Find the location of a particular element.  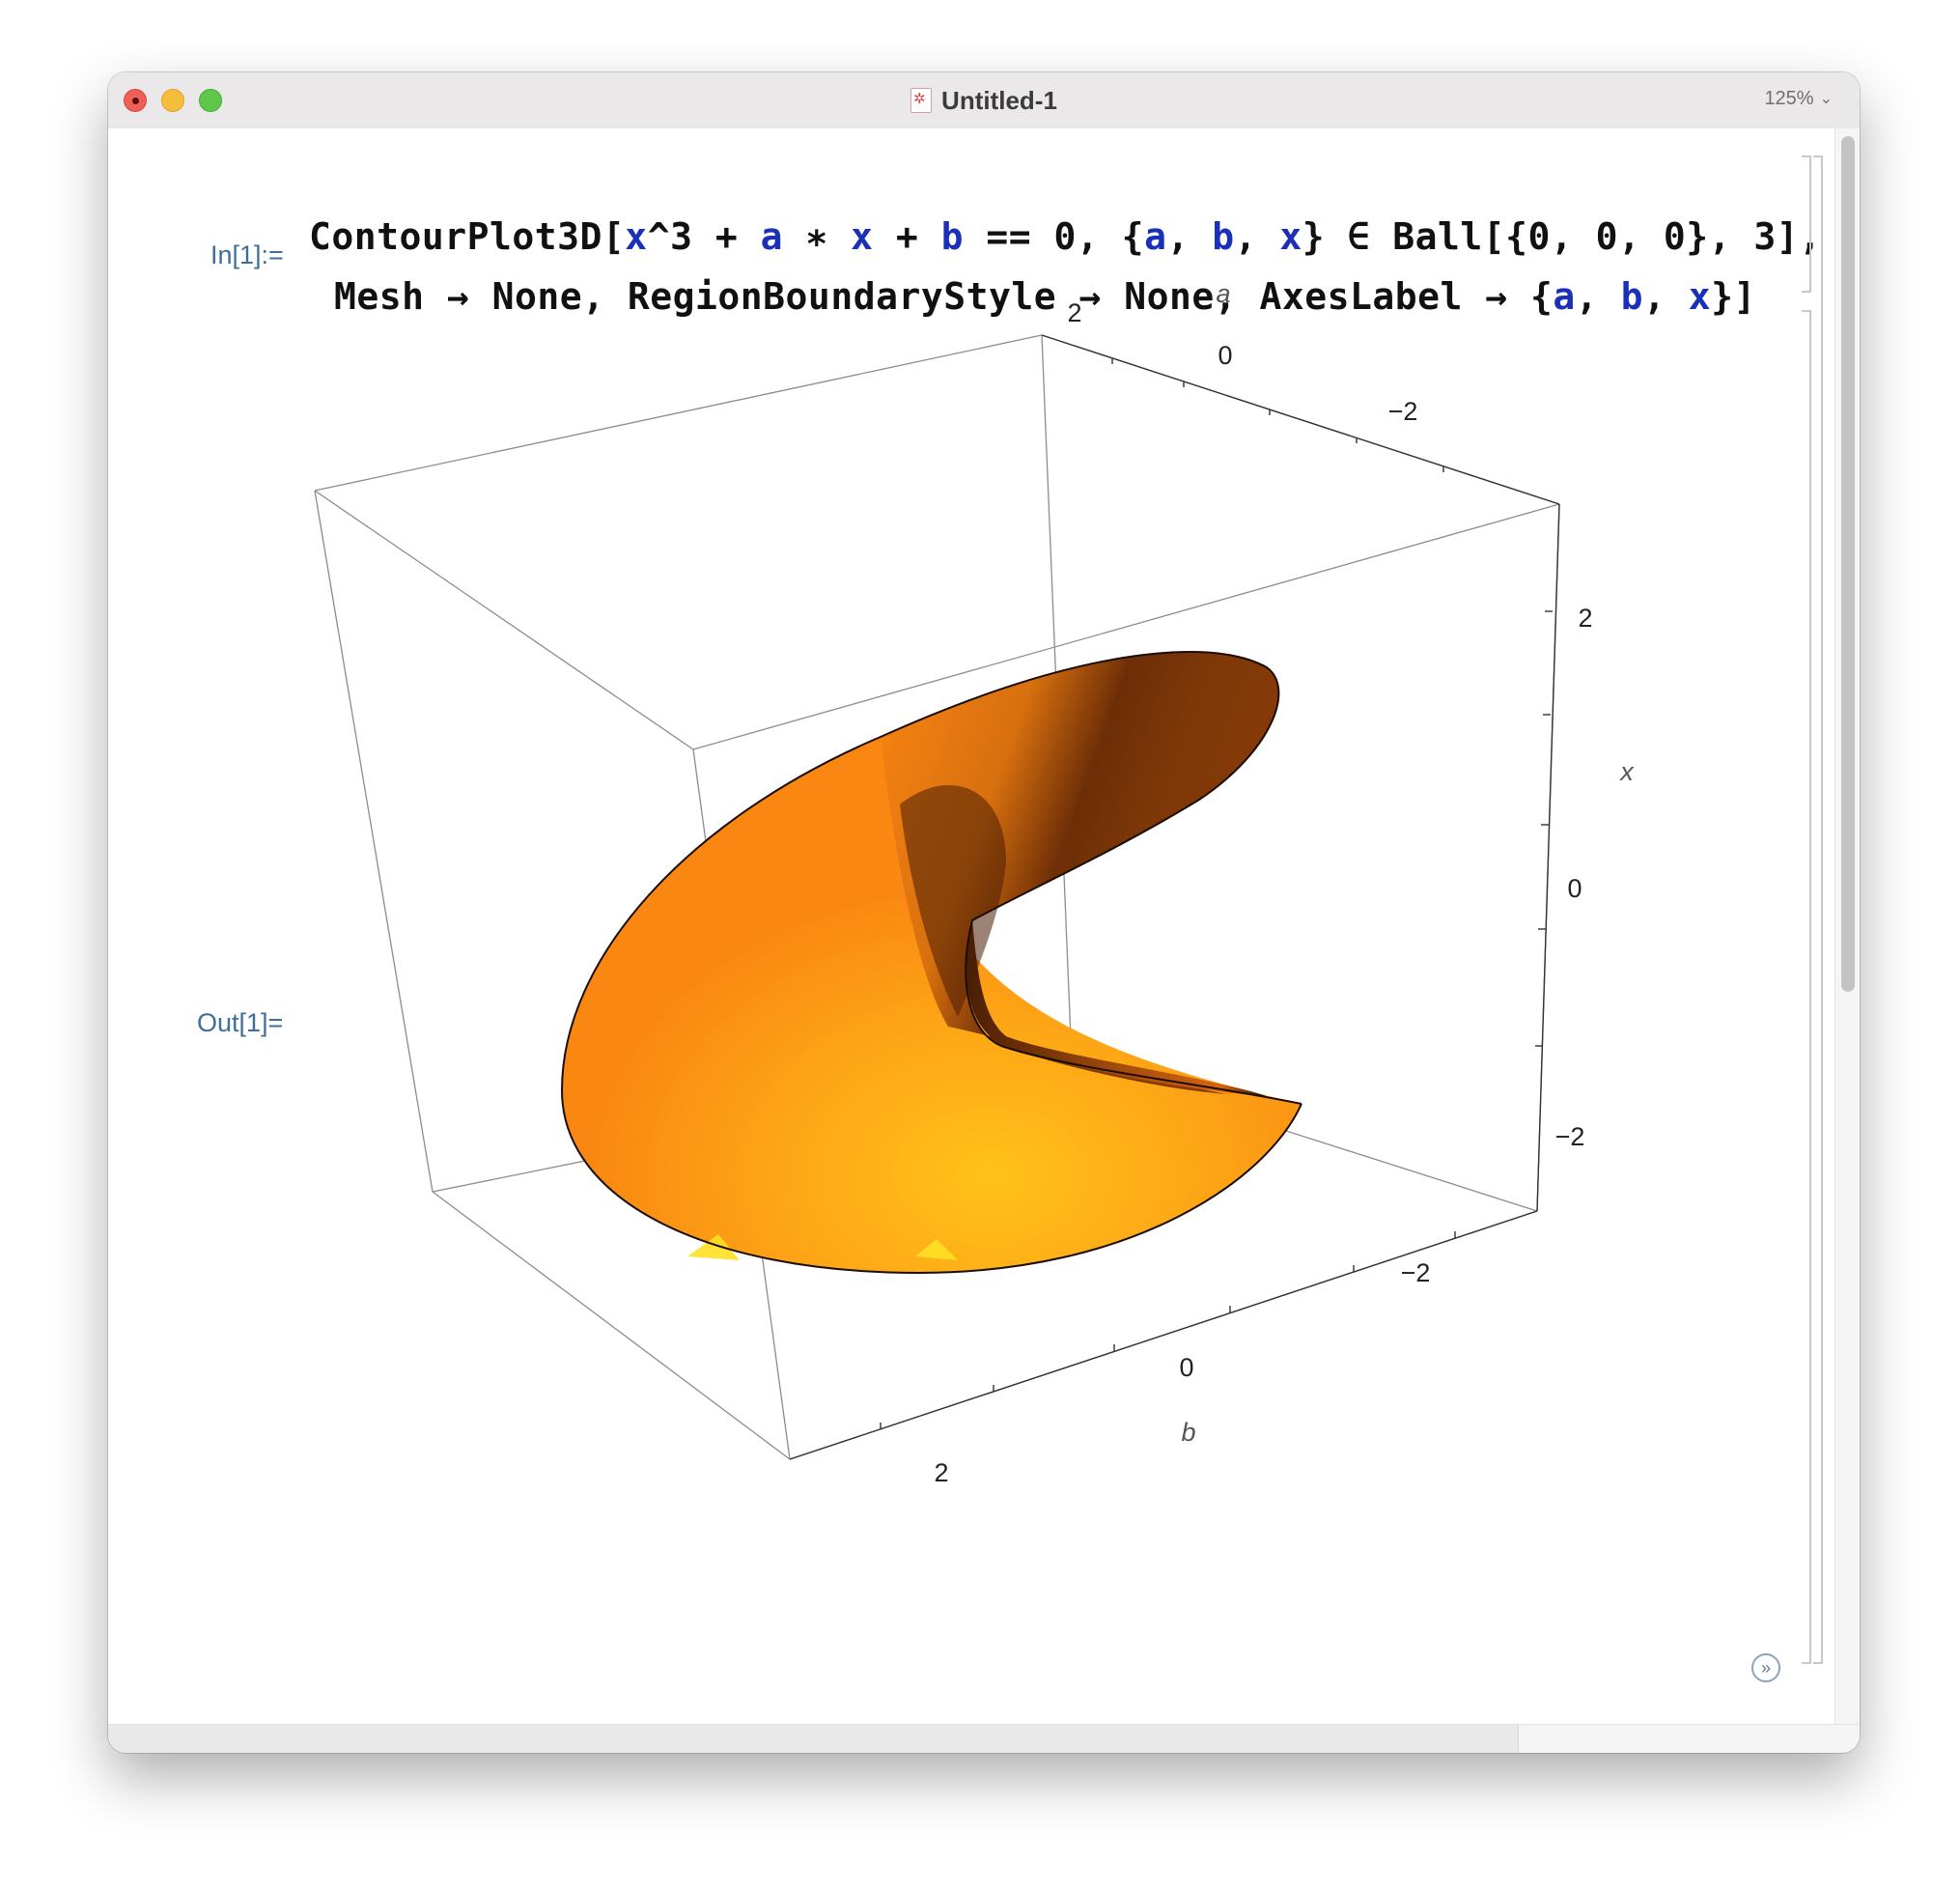

zoom-window-button is located at coordinates (211, 101).